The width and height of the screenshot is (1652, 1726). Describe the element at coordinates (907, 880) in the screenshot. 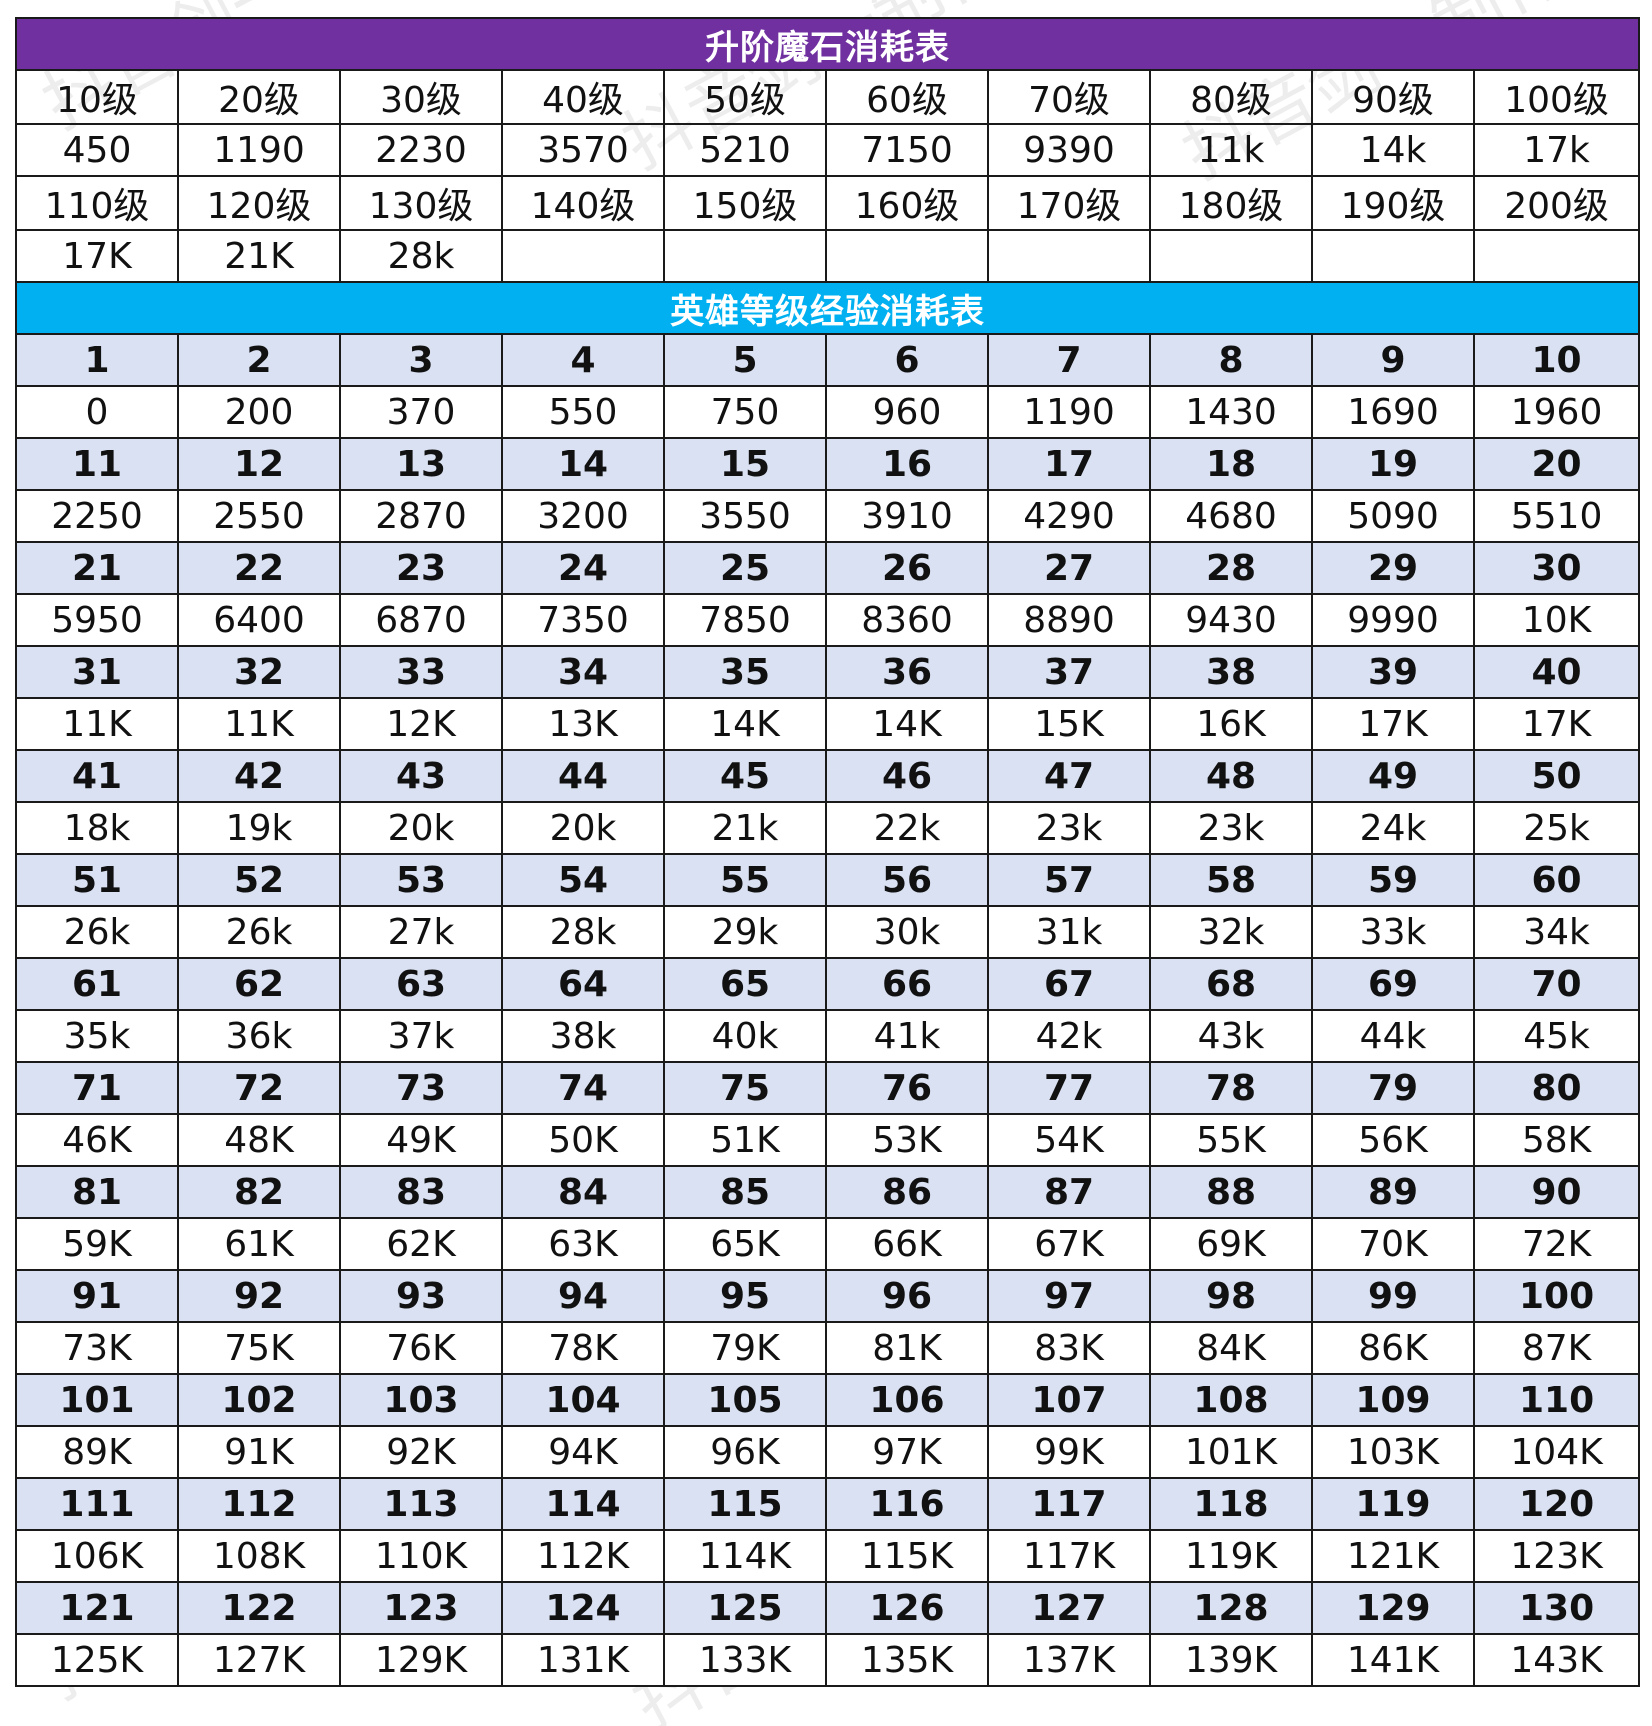

I see `hero-level-cell: 56` at that location.